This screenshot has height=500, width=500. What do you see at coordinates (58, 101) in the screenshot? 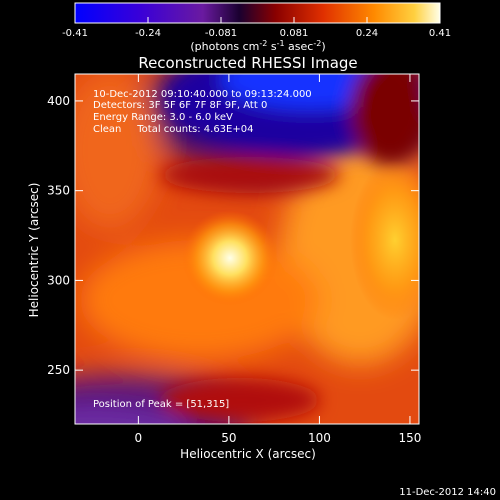
I see `y-tick-label: 400` at bounding box center [58, 101].